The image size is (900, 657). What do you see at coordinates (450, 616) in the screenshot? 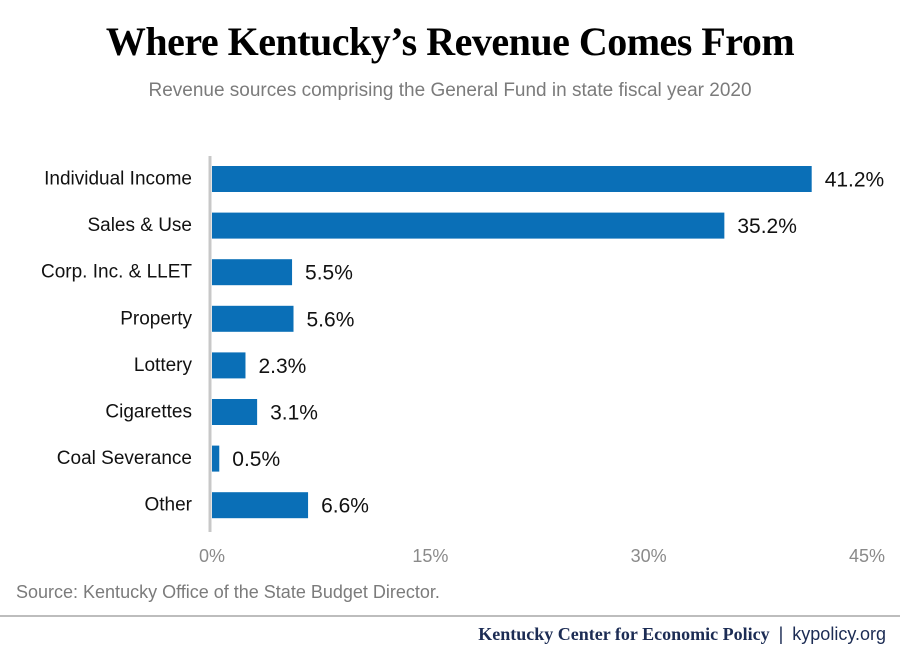
I see `footer-divider` at bounding box center [450, 616].